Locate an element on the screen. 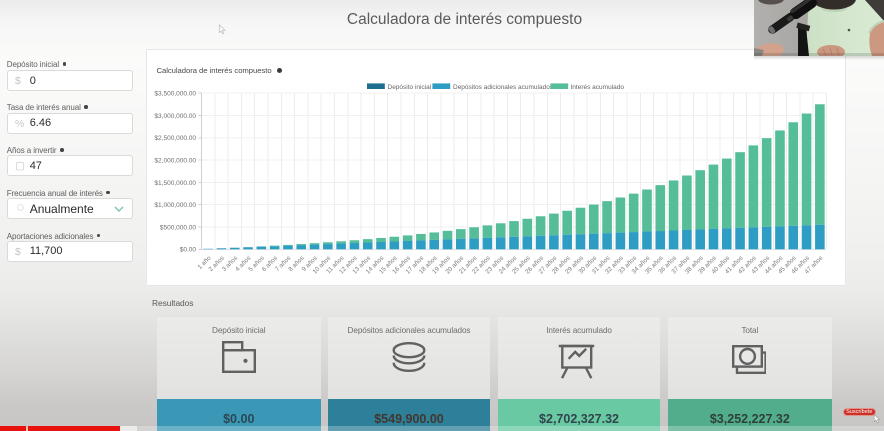 The height and width of the screenshot is (431, 884). svg-text: Interés acumulado is located at coordinates (598, 87).